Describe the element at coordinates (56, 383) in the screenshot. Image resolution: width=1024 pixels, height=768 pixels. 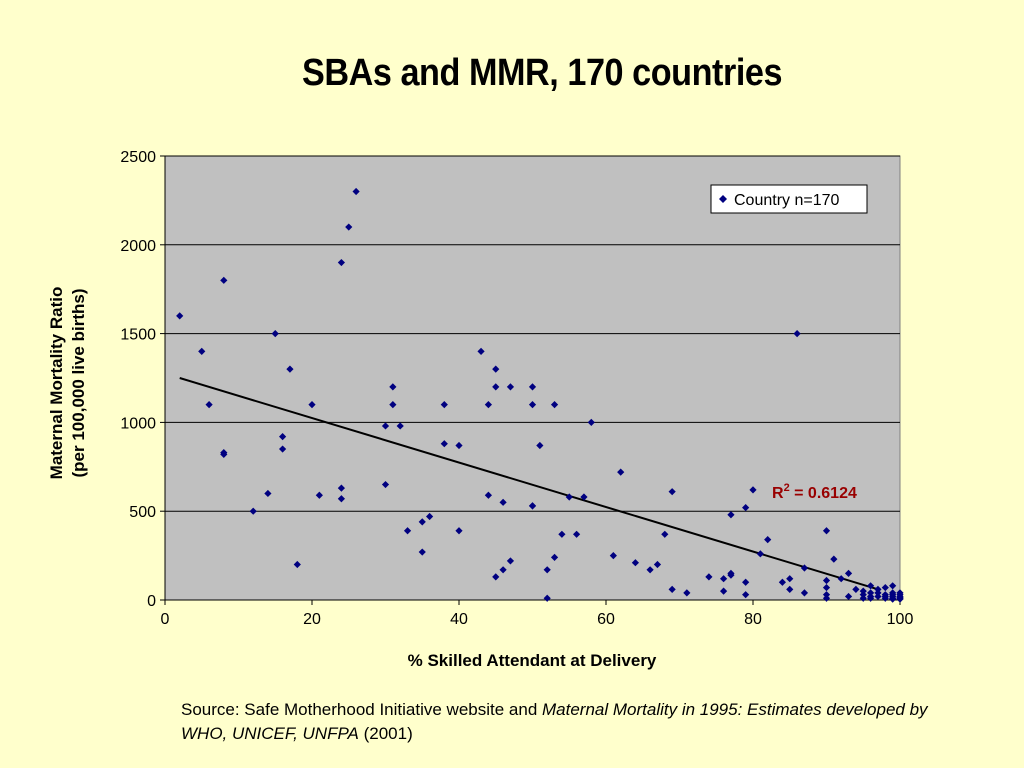
I see `y-axis-title-line1: Maternal Mortality Ratio` at that location.